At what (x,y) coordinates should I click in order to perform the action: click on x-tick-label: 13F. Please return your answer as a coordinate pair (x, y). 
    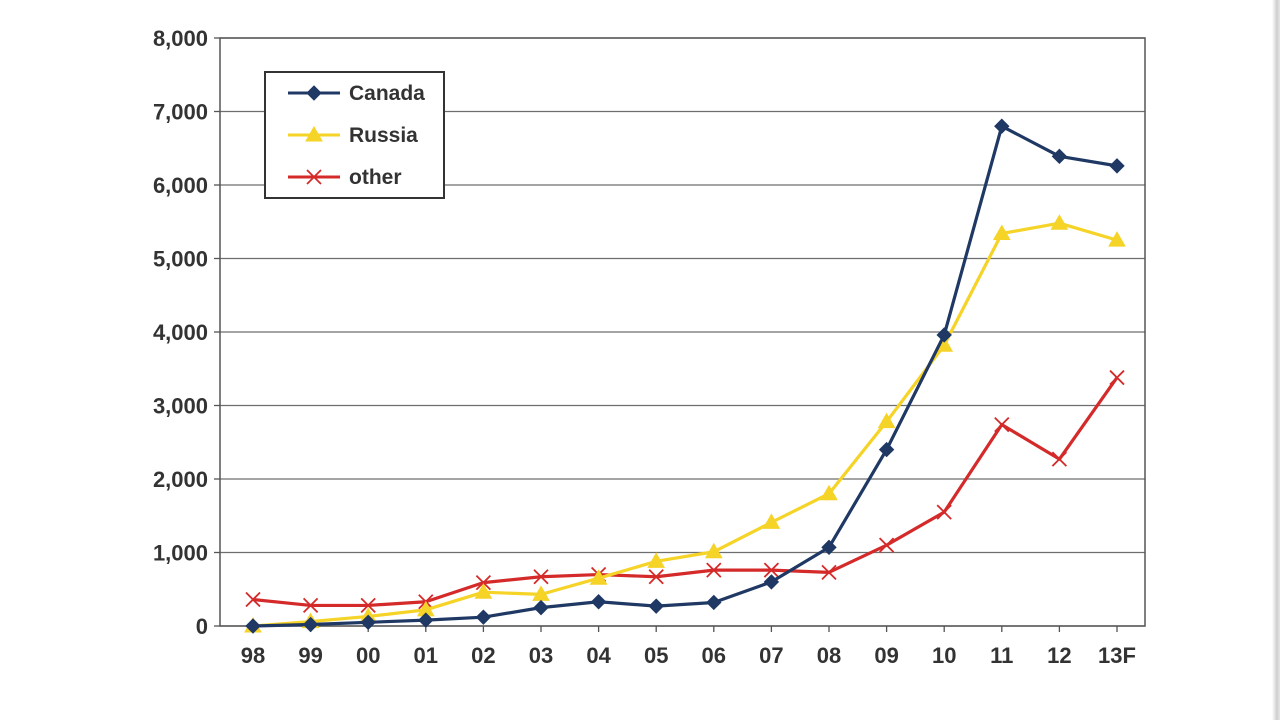
    Looking at the image, I should click on (1117, 655).